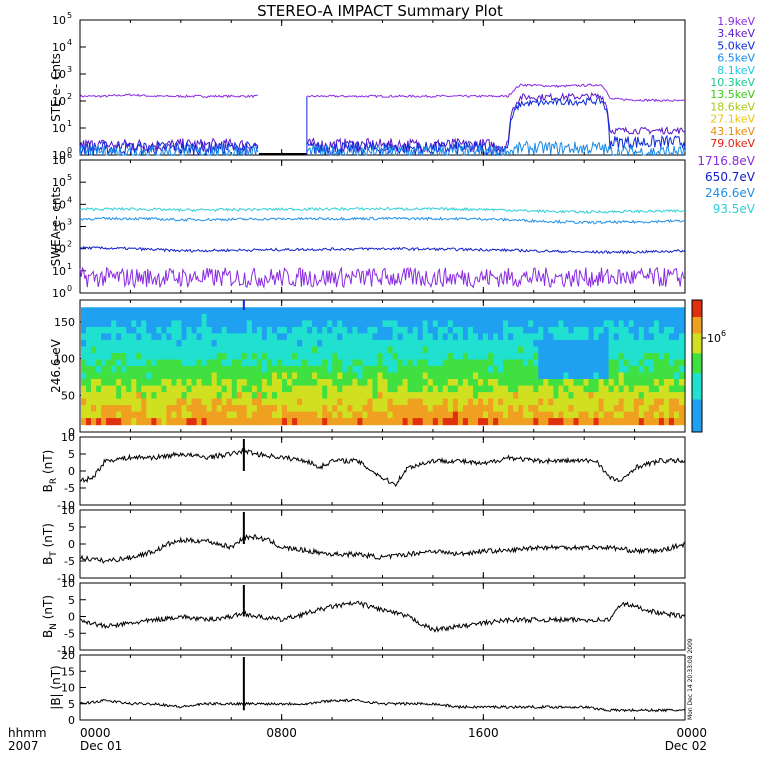 The width and height of the screenshot is (780, 780). I want to click on babs-ytick-label: 15, so click(68, 671).